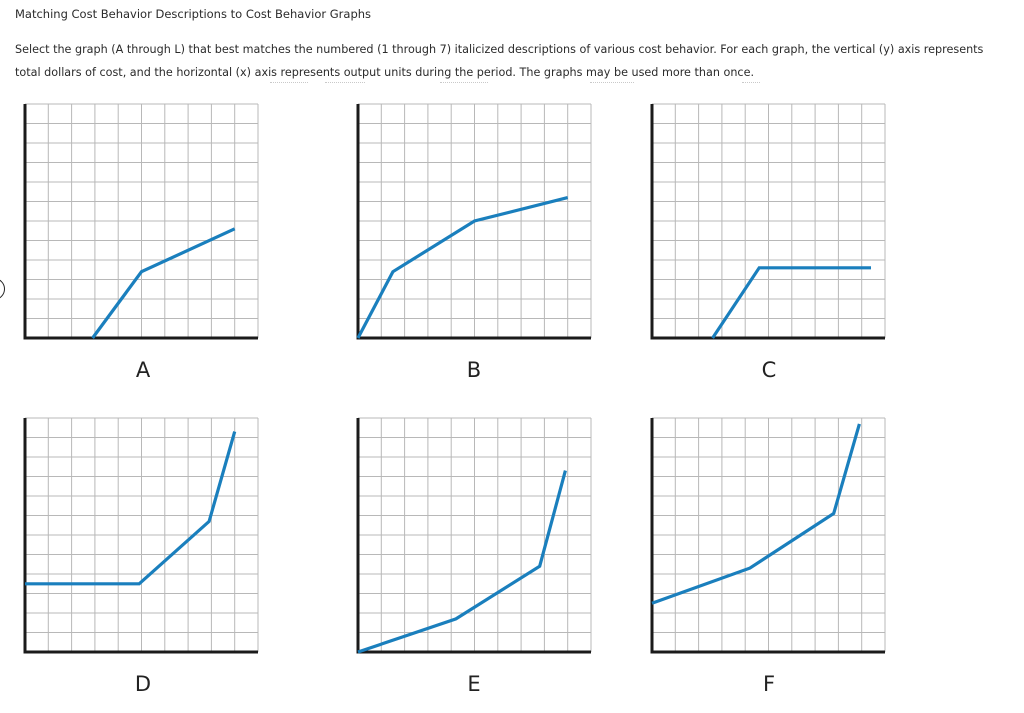 This screenshot has width=1024, height=713. I want to click on graph-b: B, so click(474, 242).